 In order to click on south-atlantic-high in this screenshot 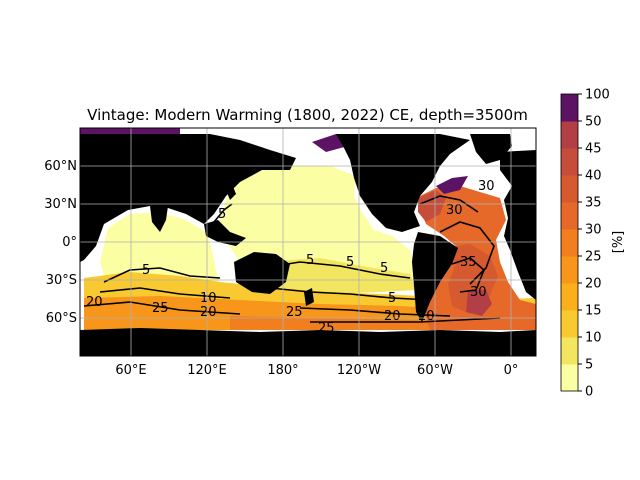, I will do `click(479, 303)`.